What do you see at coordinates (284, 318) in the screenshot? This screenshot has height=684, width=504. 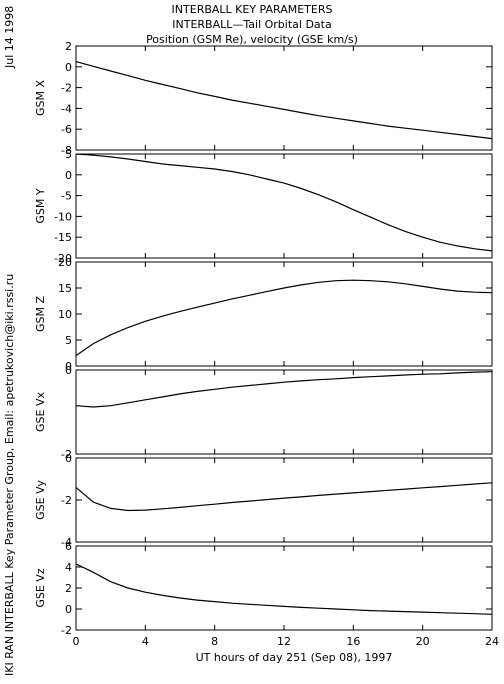 I see `series-line-gsm-z` at bounding box center [284, 318].